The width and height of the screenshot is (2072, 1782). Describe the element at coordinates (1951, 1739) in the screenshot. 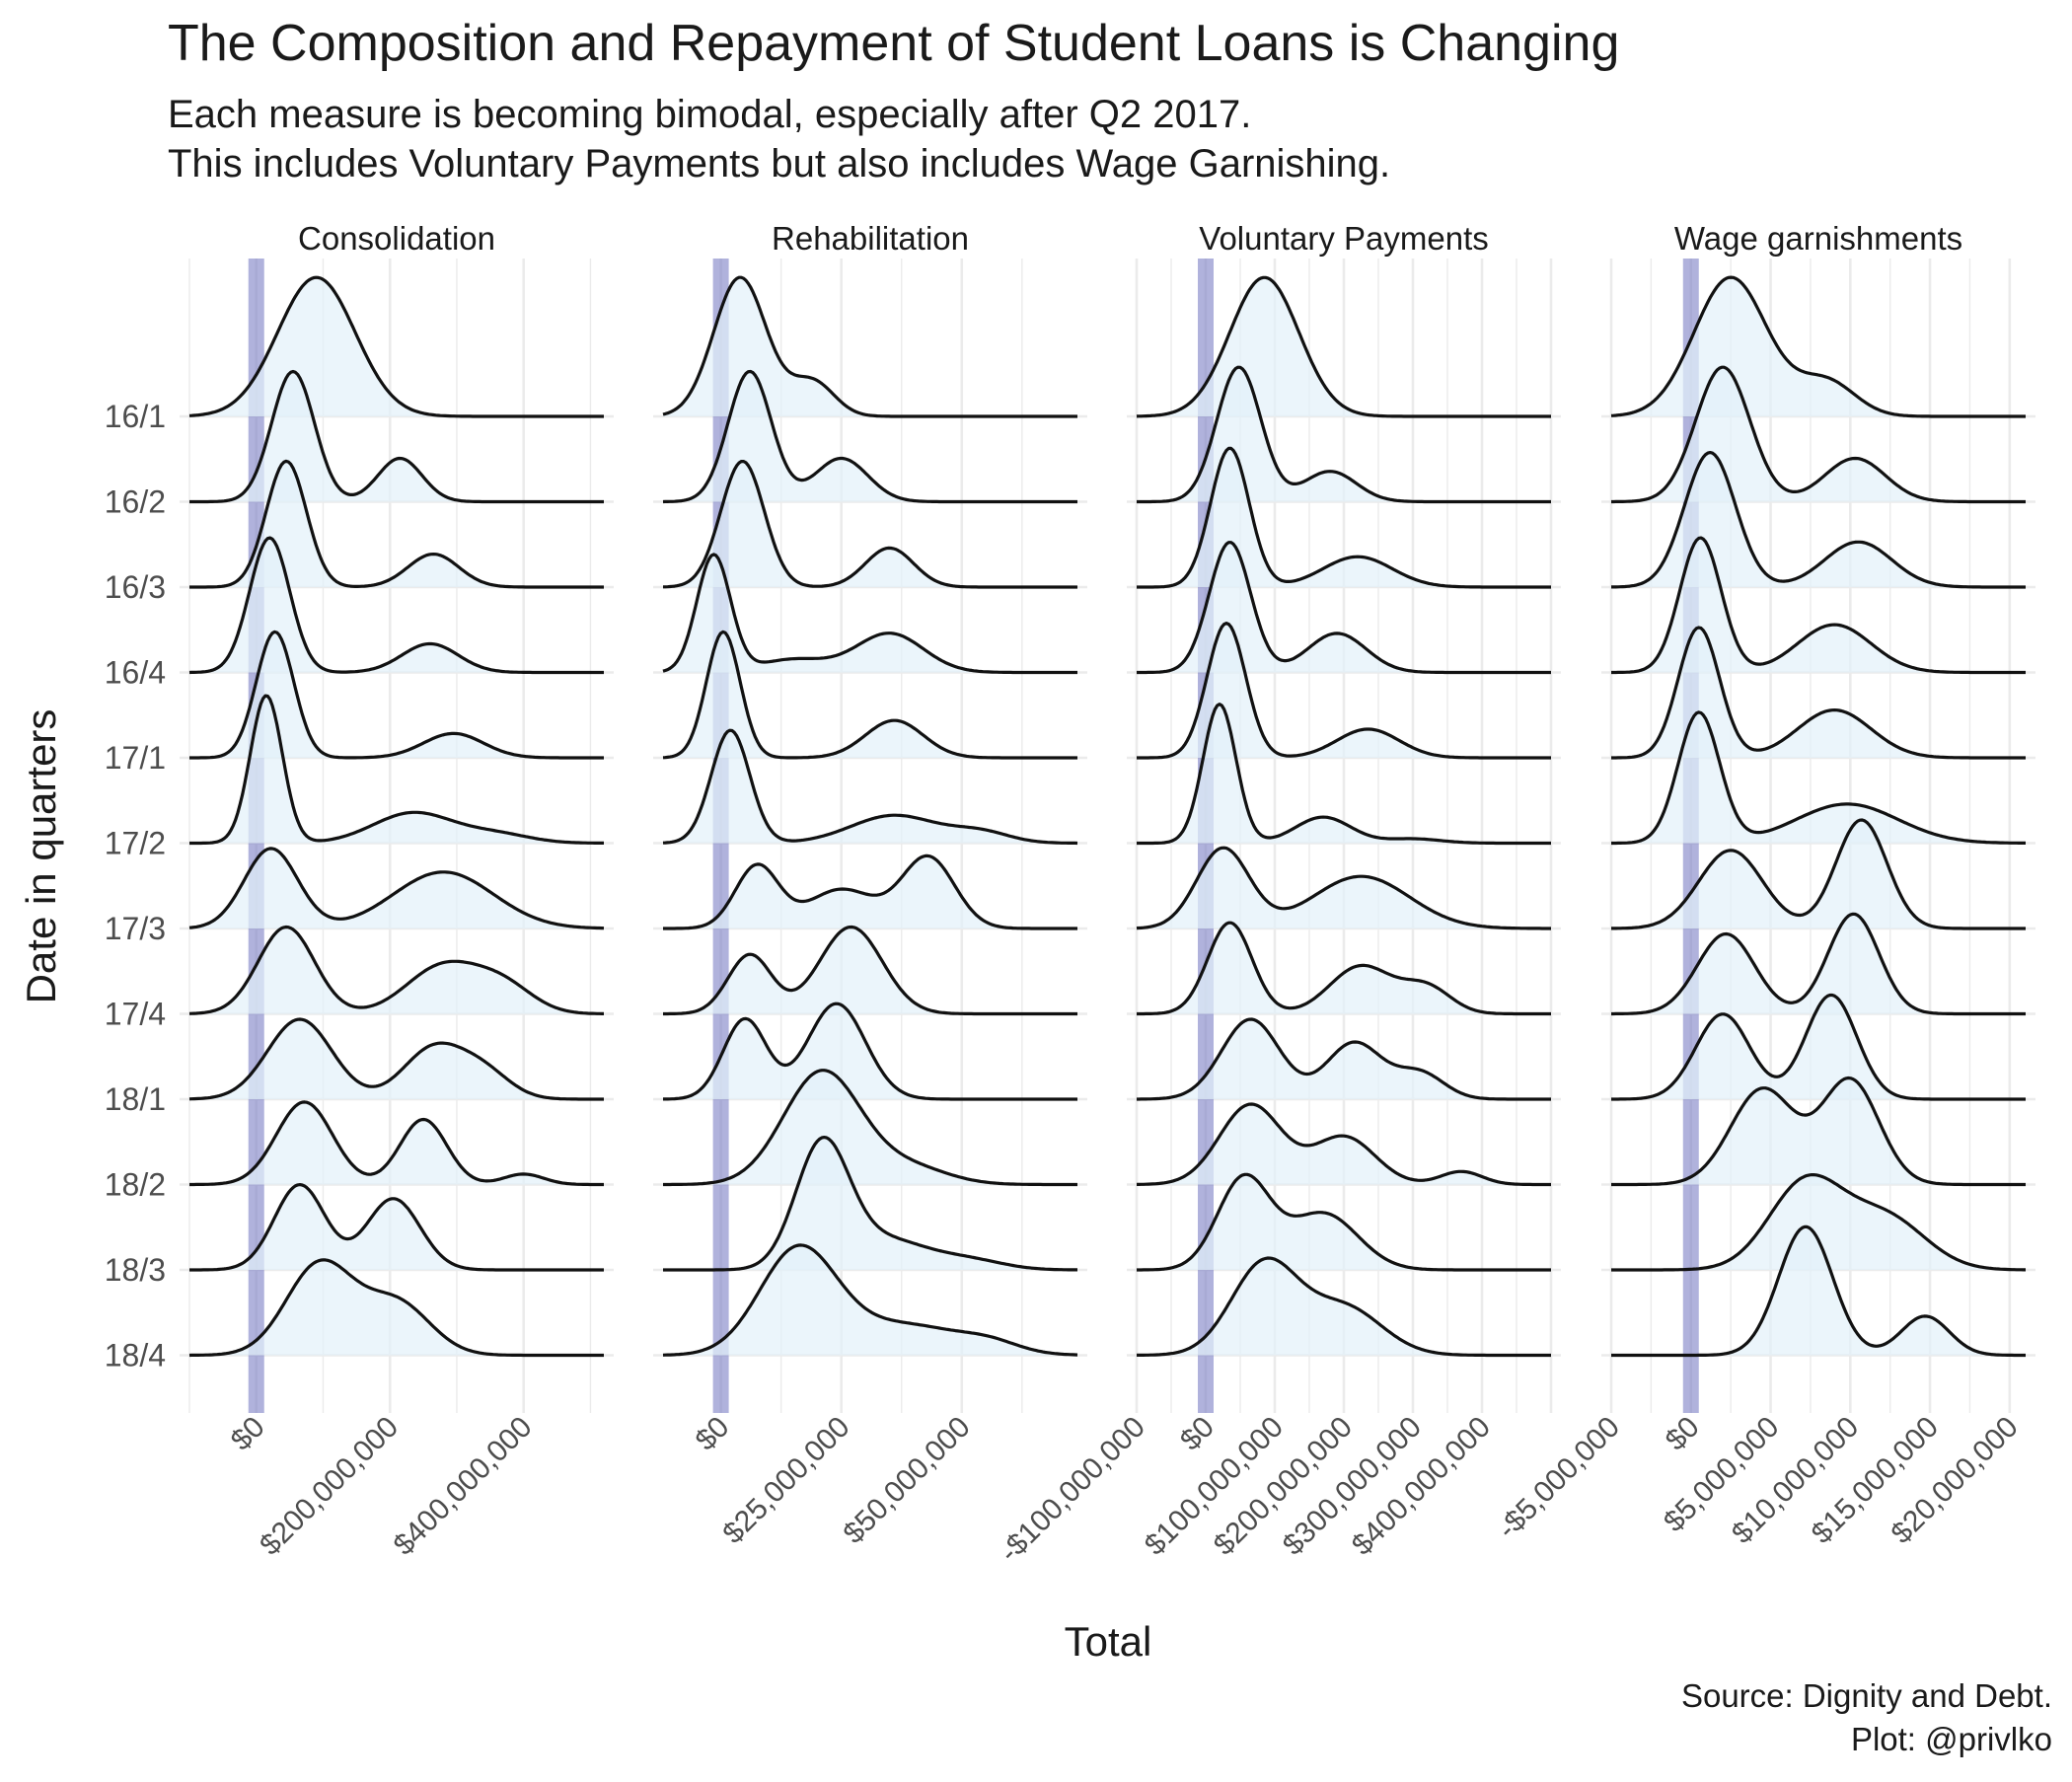

I see `caption-credit: Plot: @privlko` at that location.